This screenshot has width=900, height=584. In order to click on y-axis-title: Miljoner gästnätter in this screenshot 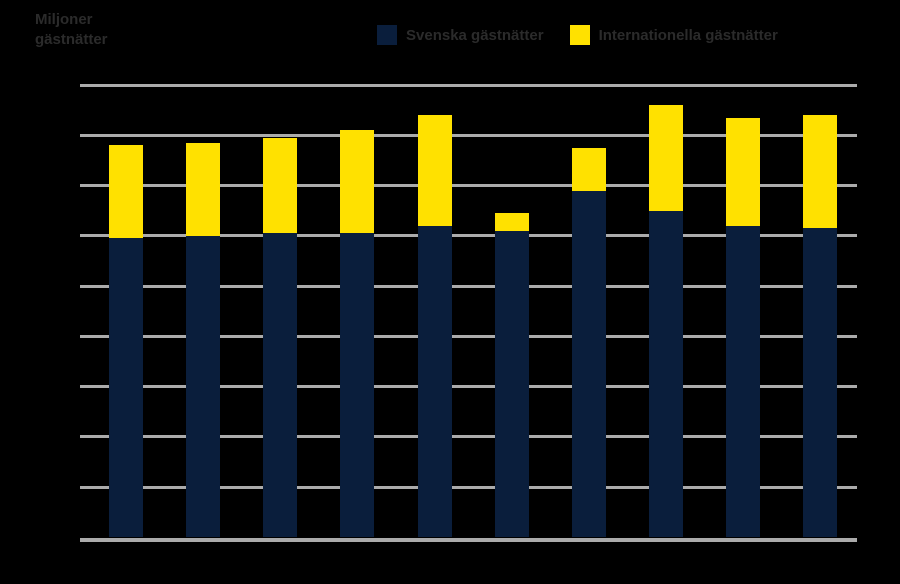, I will do `click(71, 29)`.